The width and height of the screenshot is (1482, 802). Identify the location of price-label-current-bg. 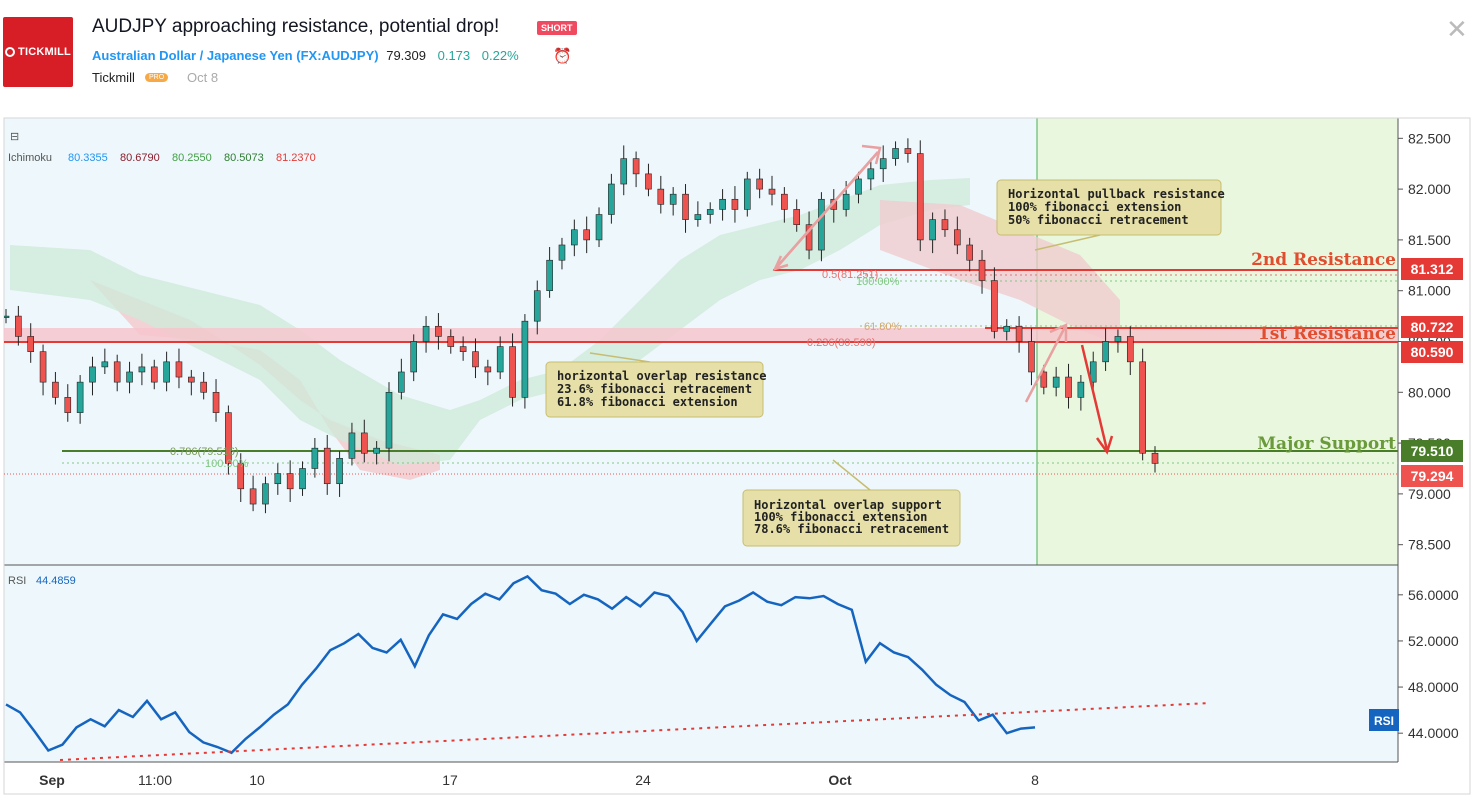
(1432, 476).